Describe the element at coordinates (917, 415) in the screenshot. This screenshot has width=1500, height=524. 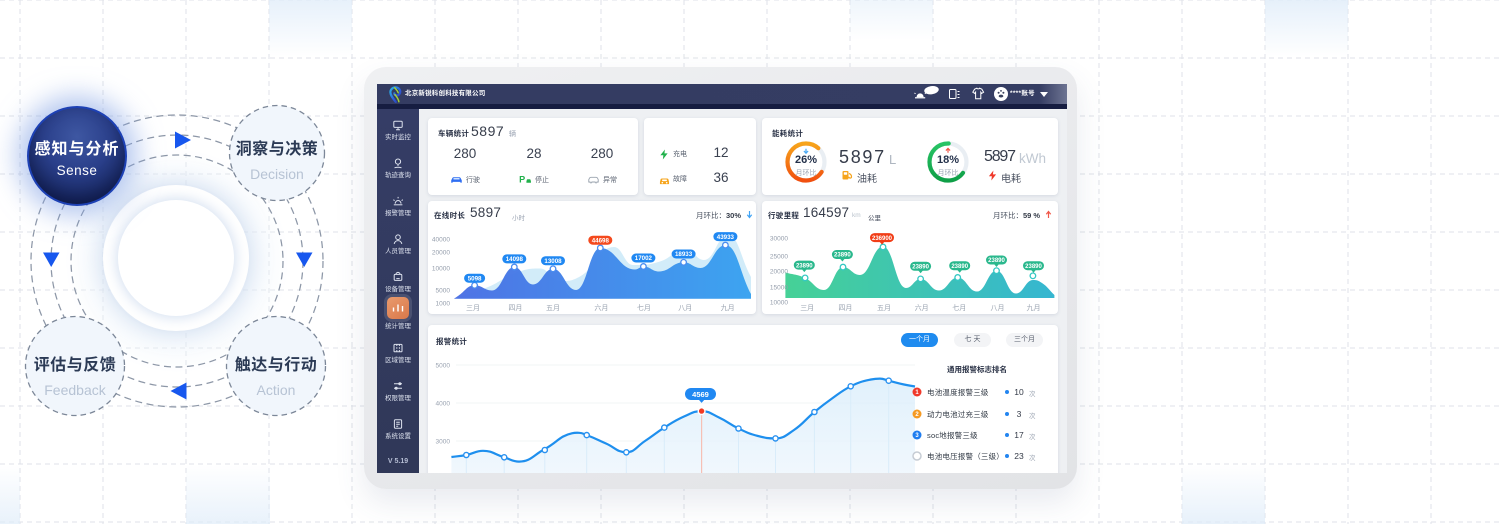
I see `svg-text: 2` at that location.